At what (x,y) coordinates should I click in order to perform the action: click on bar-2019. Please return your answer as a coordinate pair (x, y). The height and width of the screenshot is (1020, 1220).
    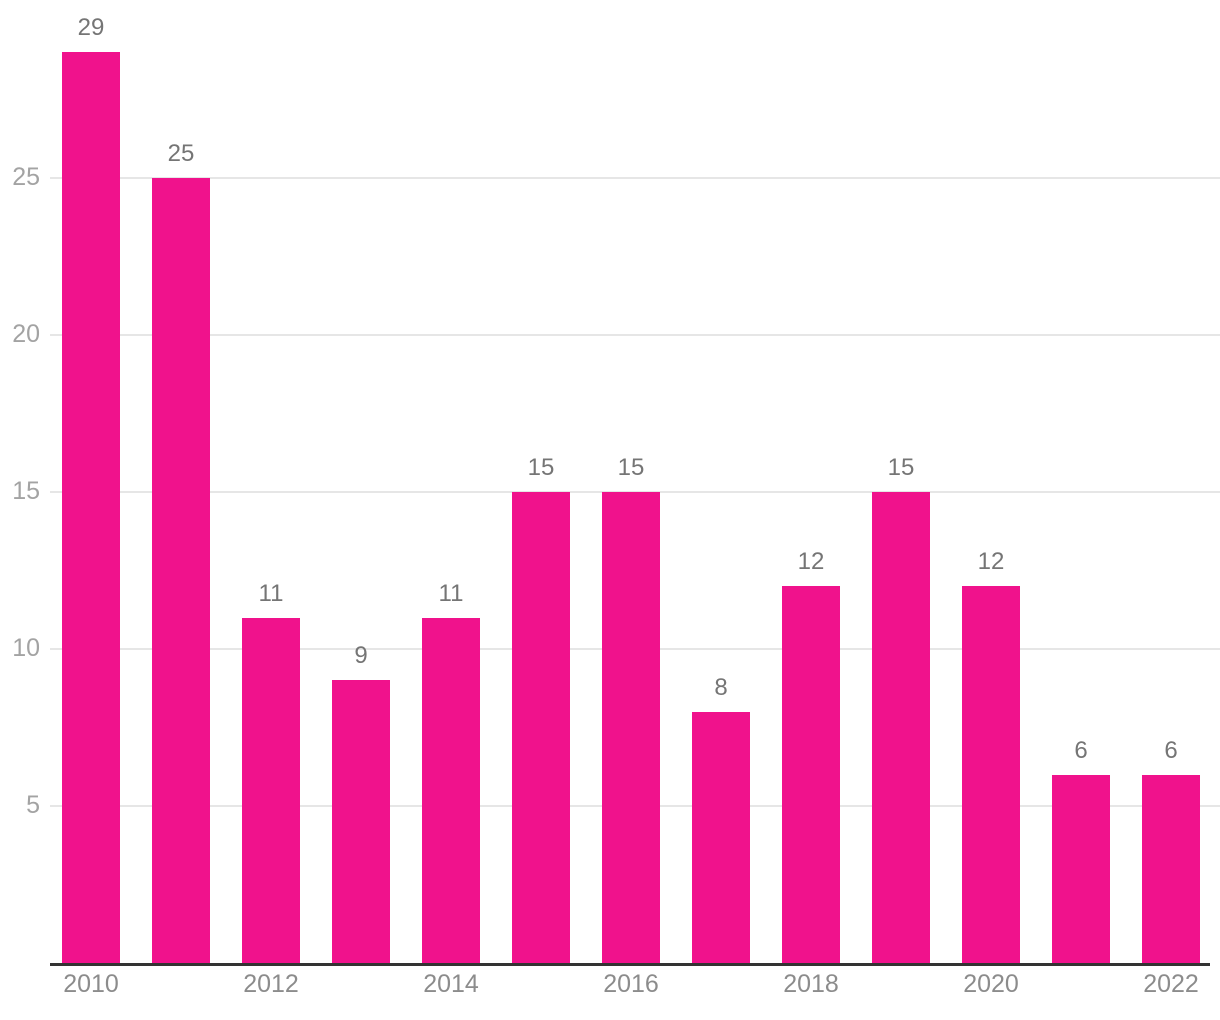
    Looking at the image, I should click on (901, 727).